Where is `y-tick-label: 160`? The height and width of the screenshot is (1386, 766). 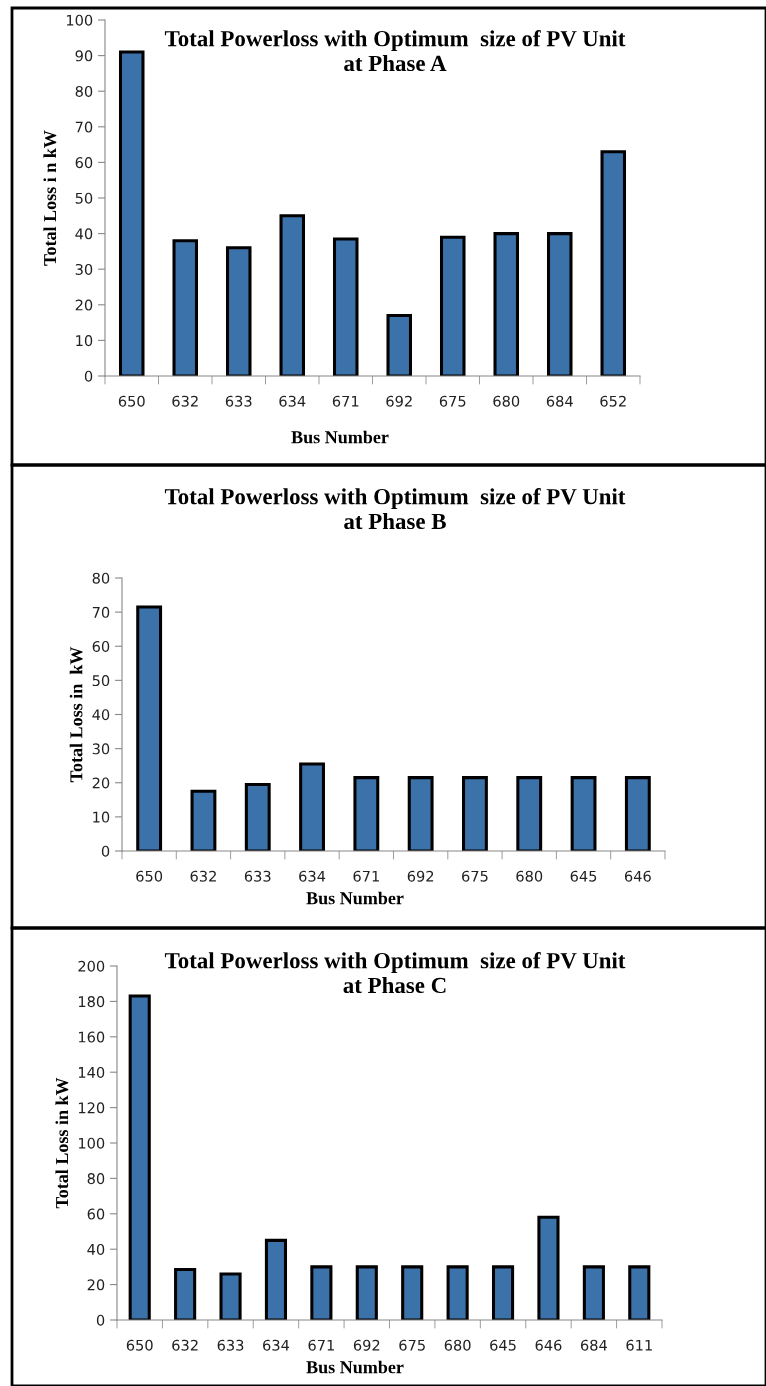
y-tick-label: 160 is located at coordinates (91, 1037).